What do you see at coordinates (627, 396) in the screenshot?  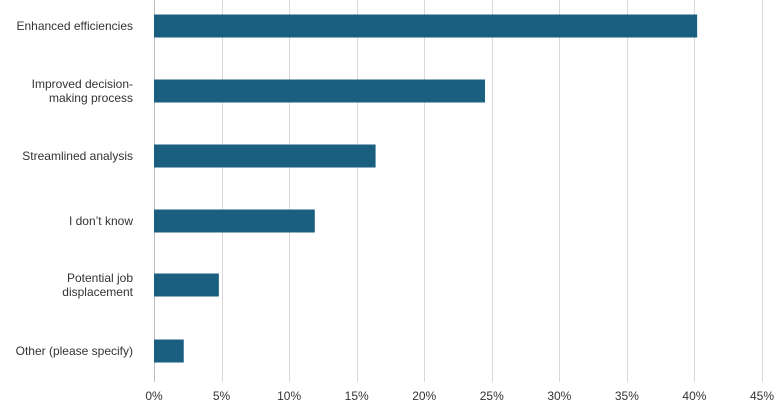 I see `x-tick-label: 35%` at bounding box center [627, 396].